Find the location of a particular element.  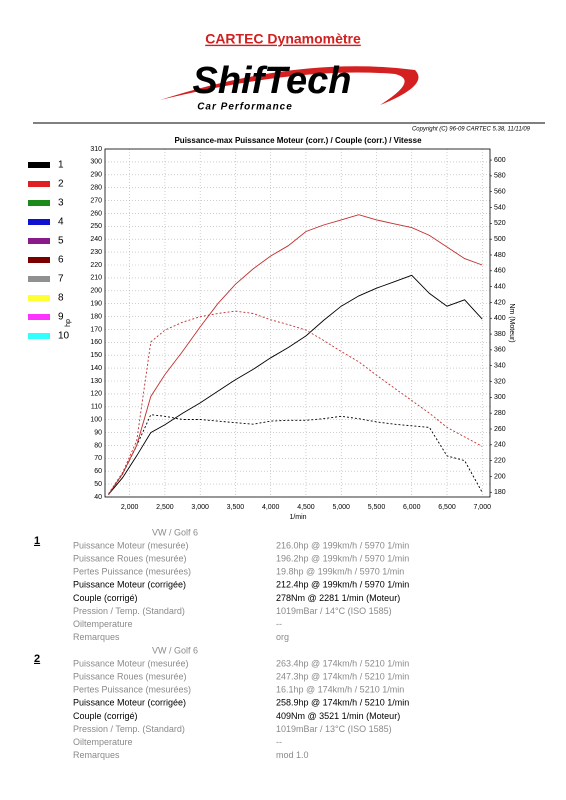

y-tick-label: 200 is located at coordinates (96, 291).